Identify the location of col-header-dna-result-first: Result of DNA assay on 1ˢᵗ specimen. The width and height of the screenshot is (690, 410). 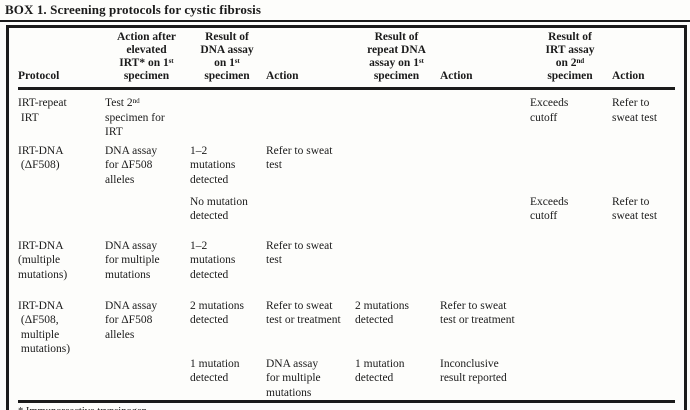
(228, 59).